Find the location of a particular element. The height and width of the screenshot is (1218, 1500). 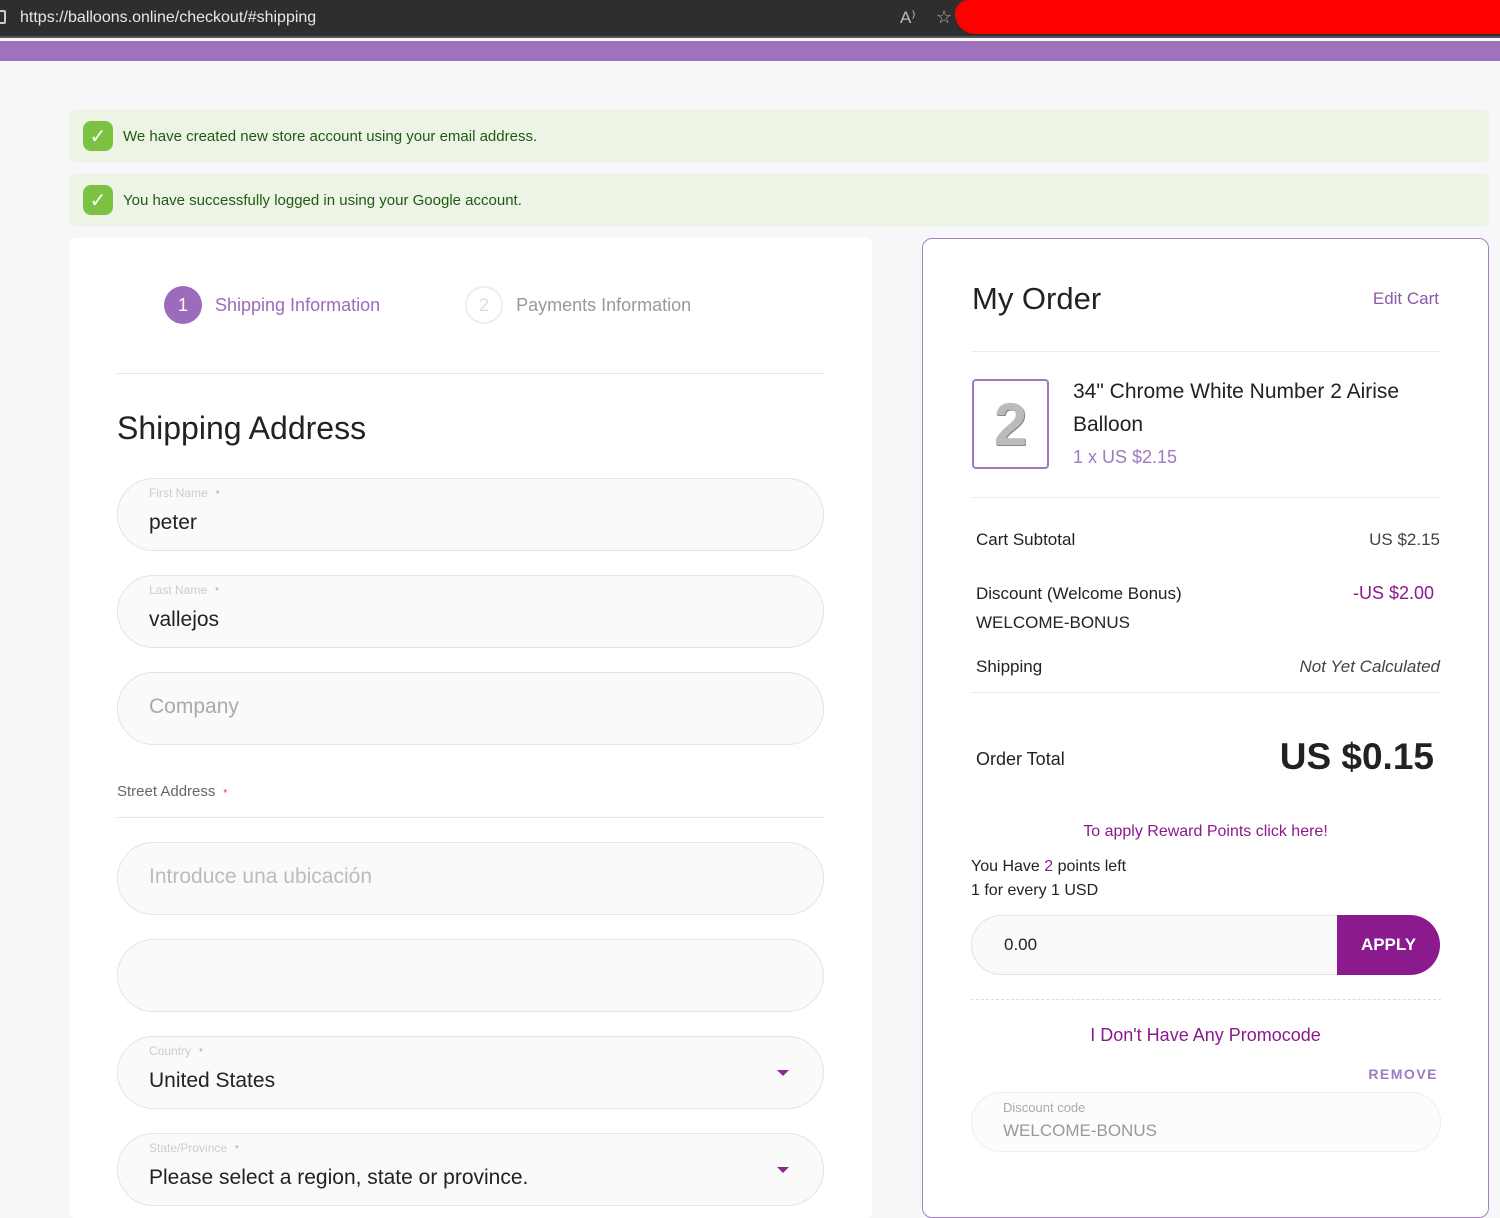

reward-points-link: To apply Reward Points click here! is located at coordinates (1205, 831).